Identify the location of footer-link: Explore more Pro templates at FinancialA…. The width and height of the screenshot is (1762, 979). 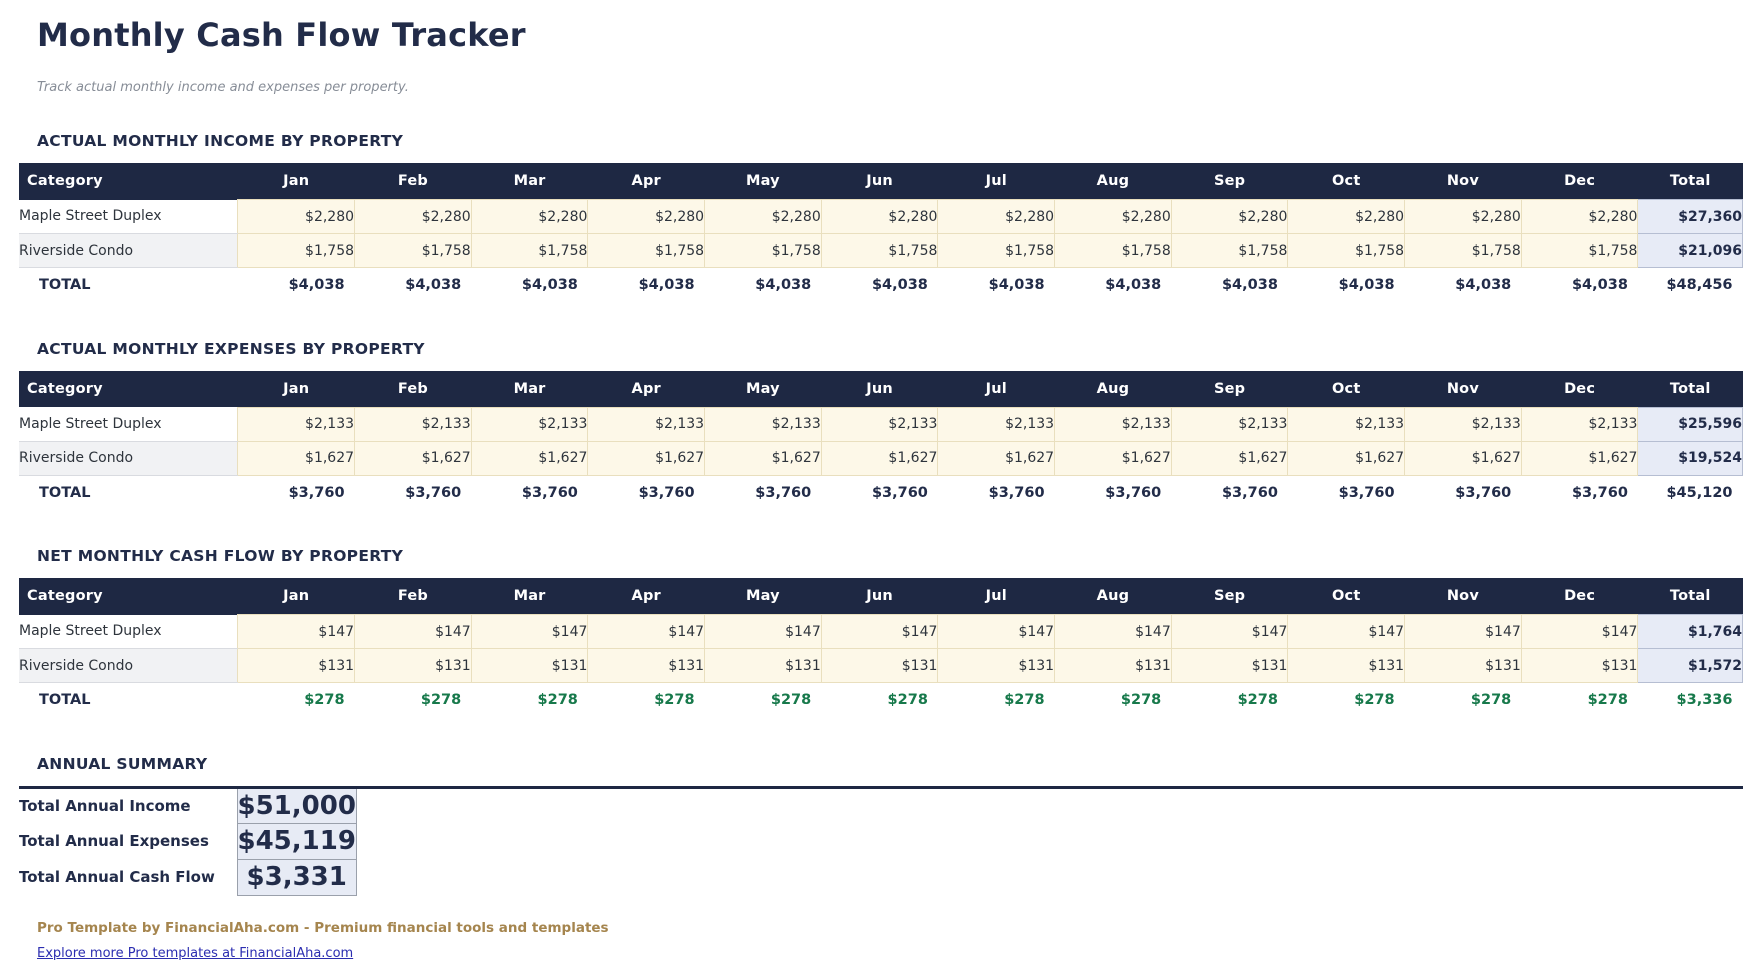
(195, 953).